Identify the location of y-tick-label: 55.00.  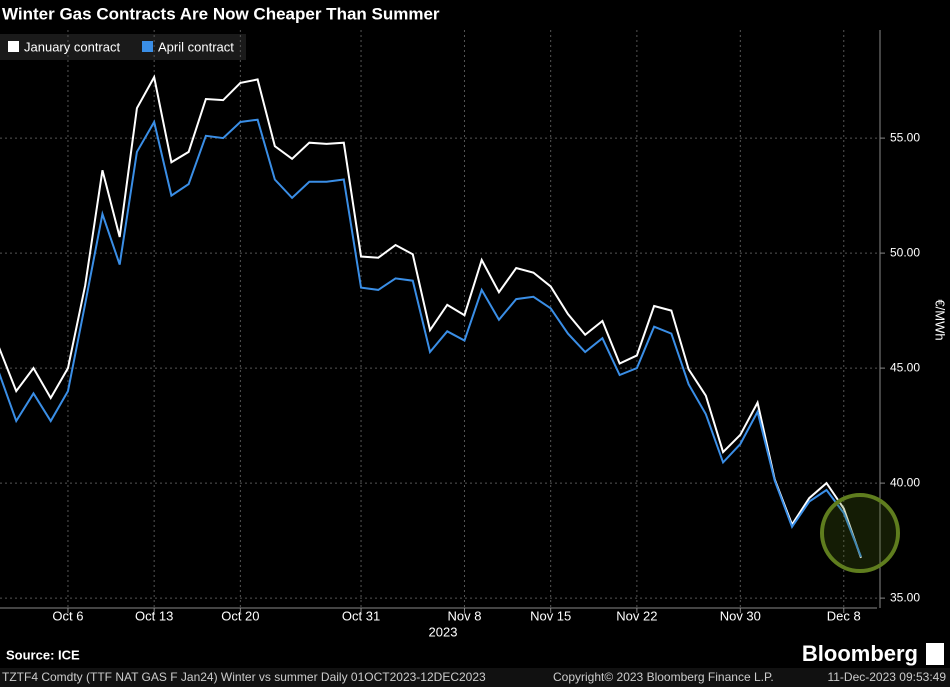
(905, 137).